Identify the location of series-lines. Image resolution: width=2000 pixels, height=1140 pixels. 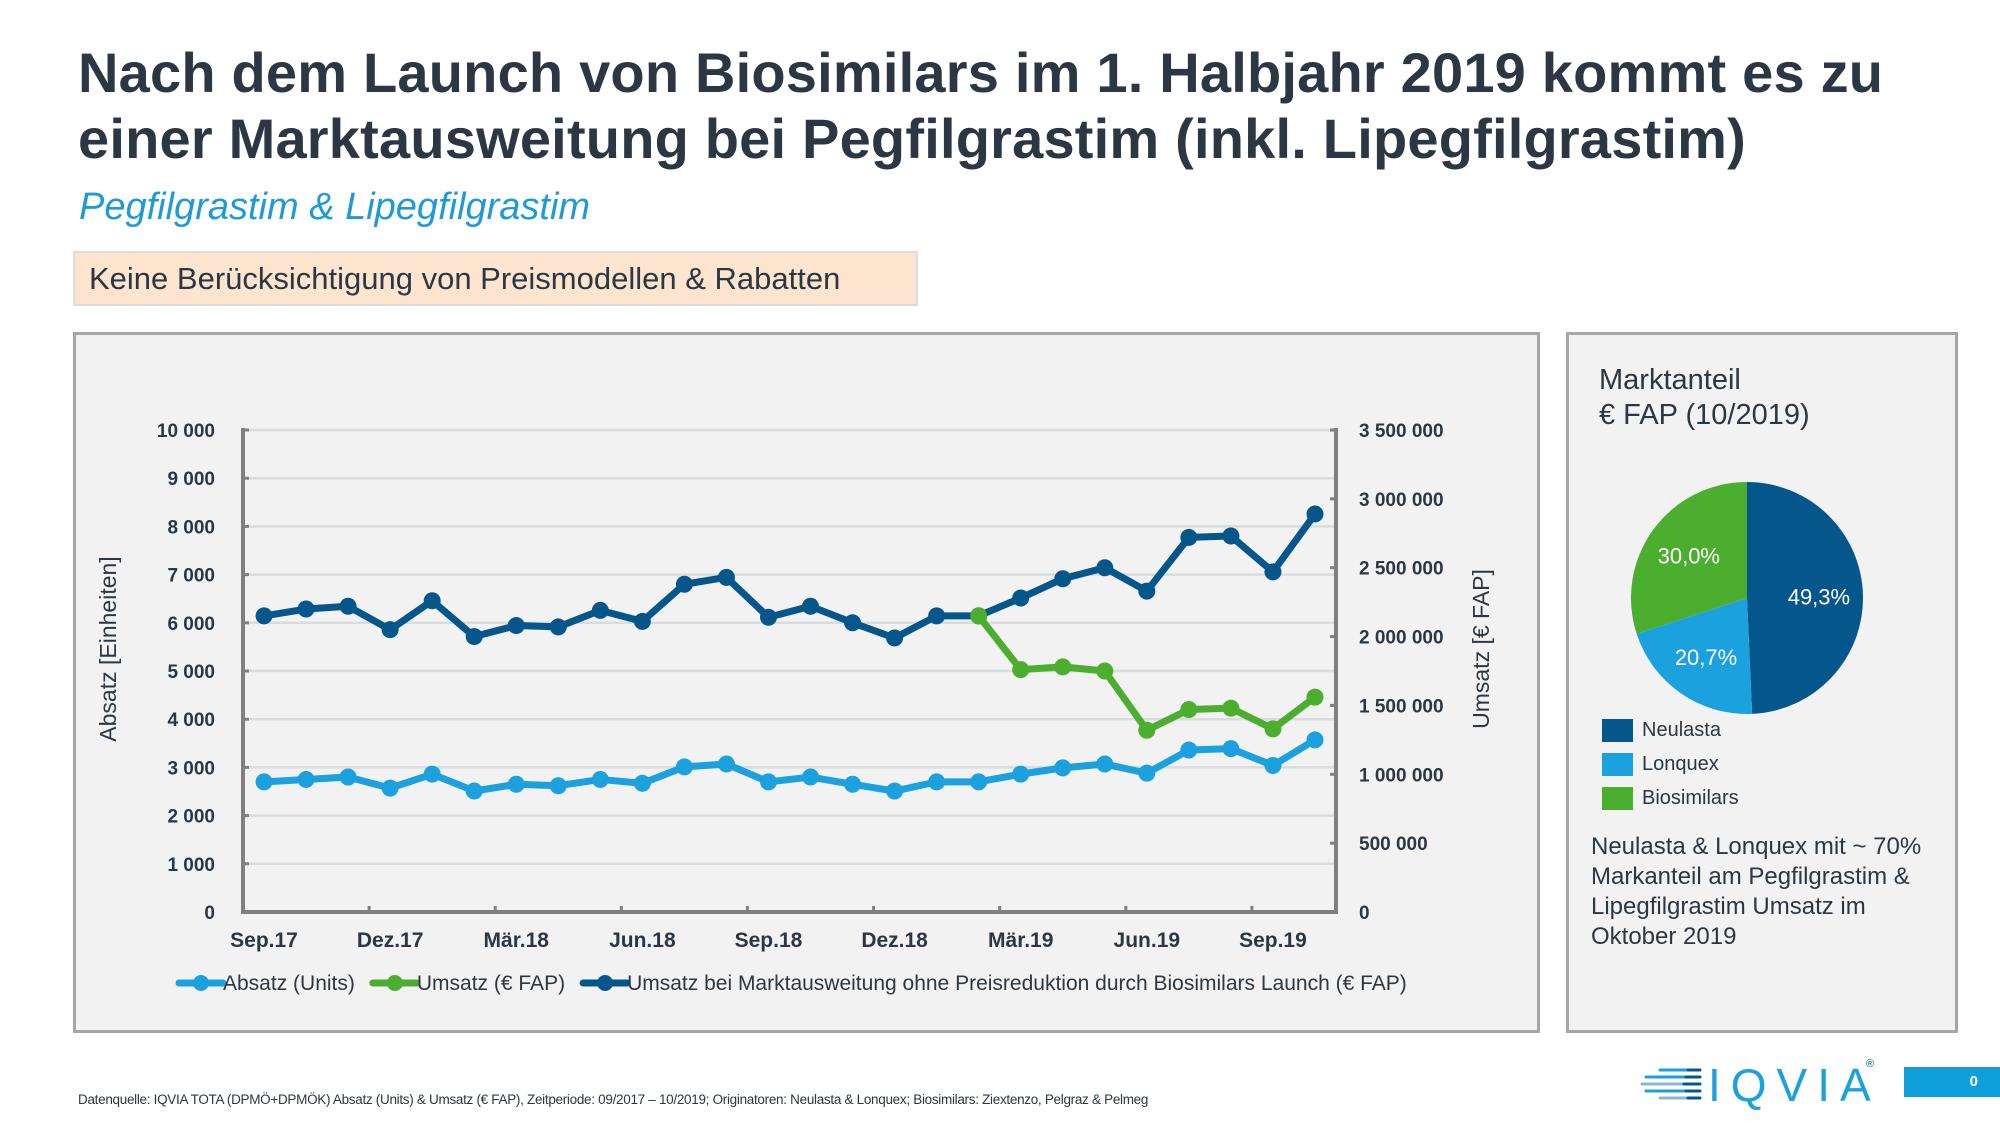
(789, 652).